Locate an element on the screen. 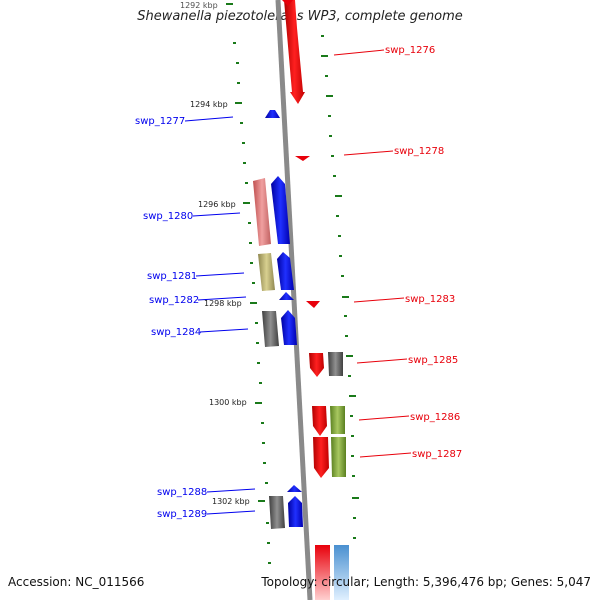  gene-label-swp-1287: swp_1287 is located at coordinates (437, 454).